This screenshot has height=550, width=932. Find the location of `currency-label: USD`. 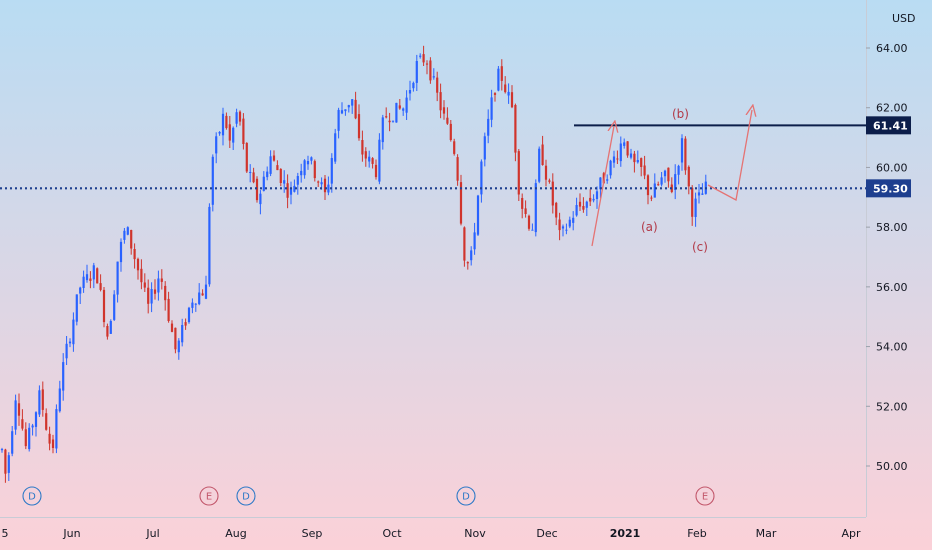

currency-label: USD is located at coordinates (904, 18).